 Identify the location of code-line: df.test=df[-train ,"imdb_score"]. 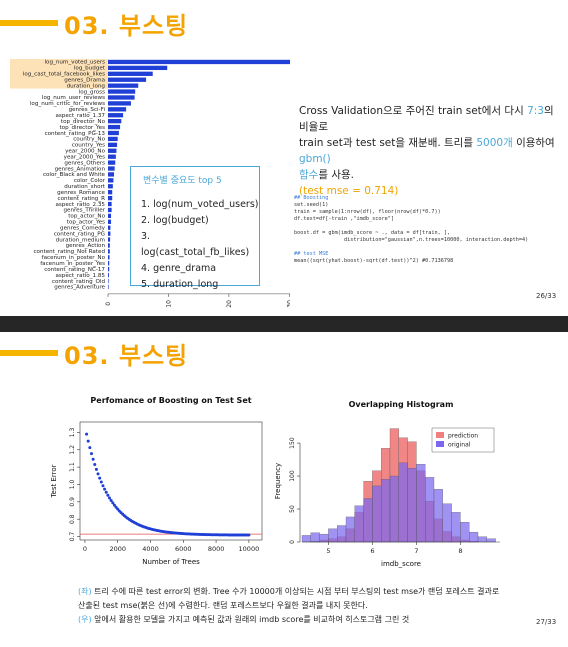
(411, 219).